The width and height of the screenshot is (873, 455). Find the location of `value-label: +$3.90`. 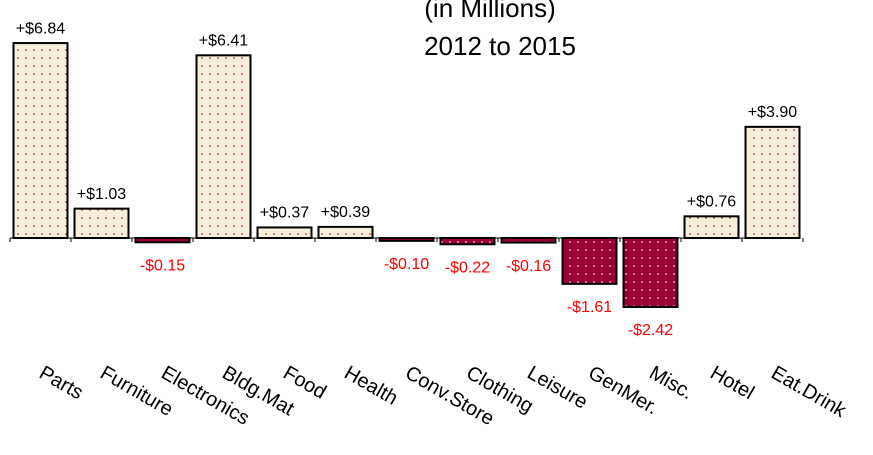

value-label: +$3.90 is located at coordinates (772, 112).